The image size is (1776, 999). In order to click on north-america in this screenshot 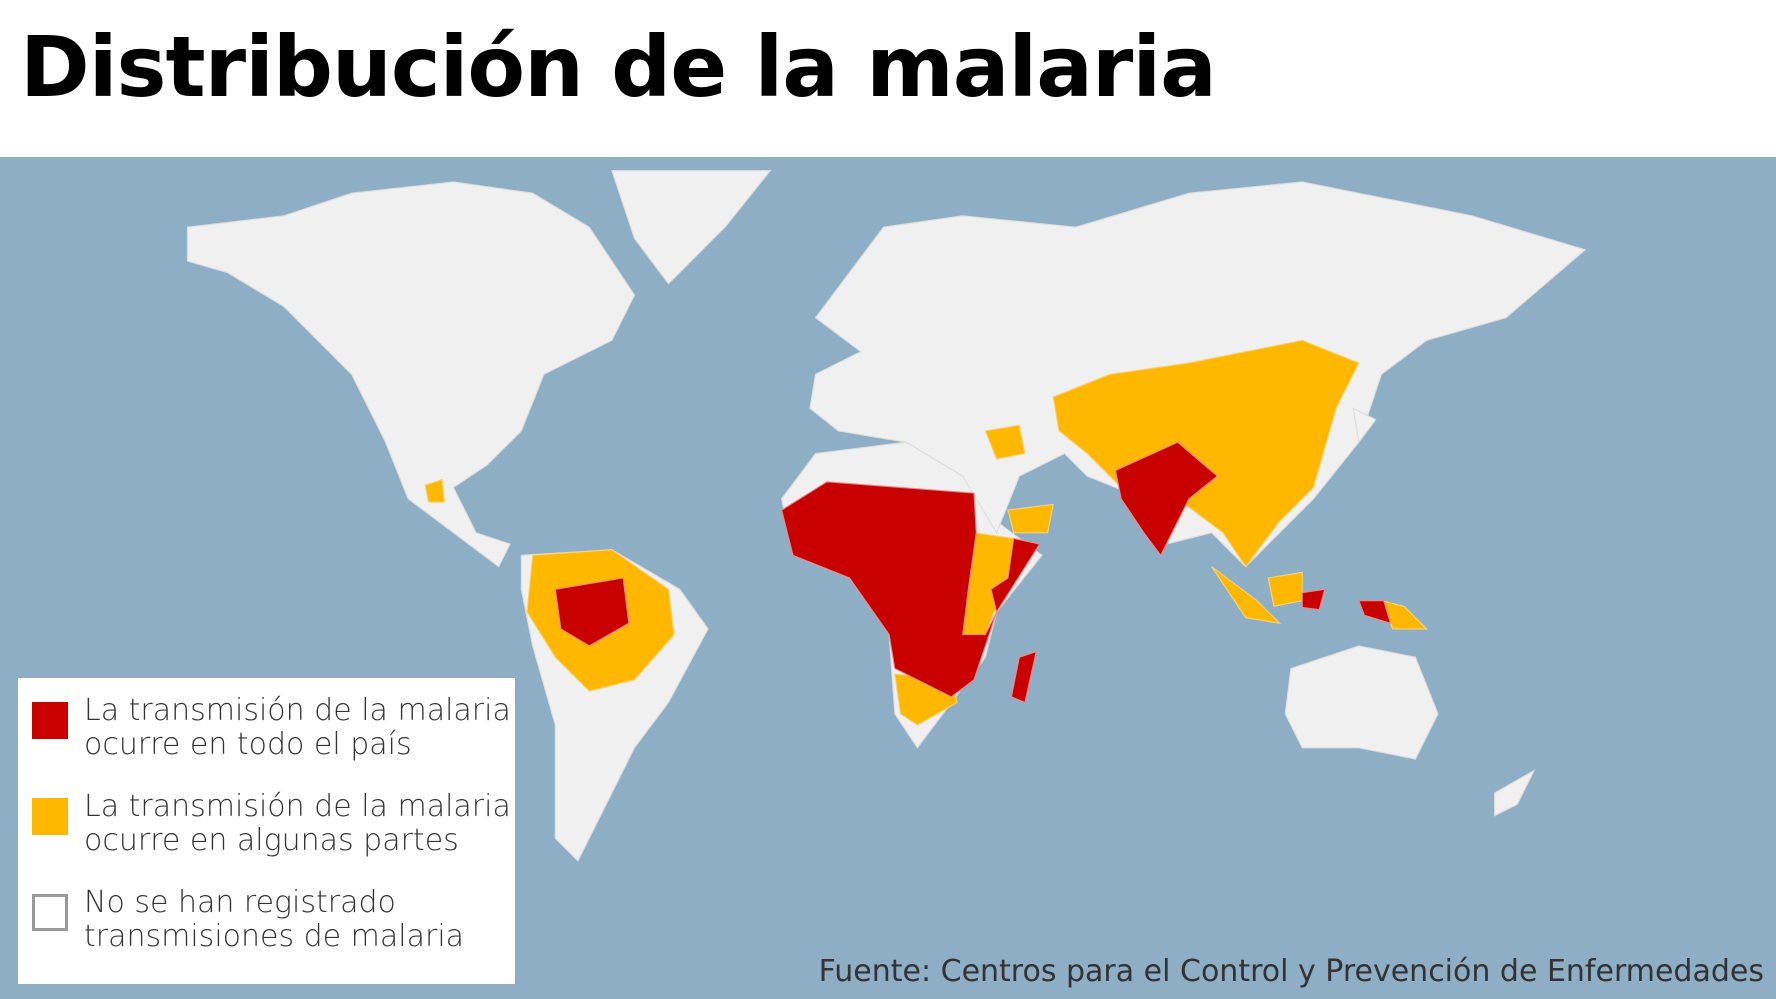, I will do `click(411, 374)`.